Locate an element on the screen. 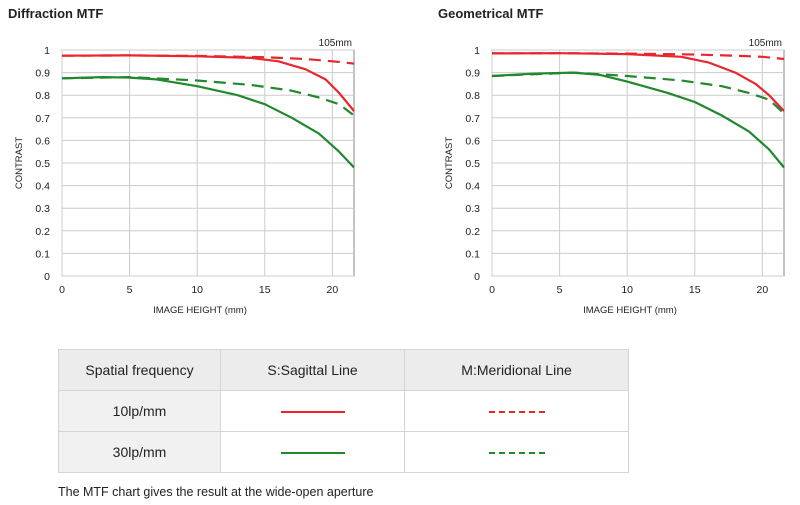 Image resolution: width=800 pixels, height=505 pixels. green-solid-line-swatch is located at coordinates (312, 453).